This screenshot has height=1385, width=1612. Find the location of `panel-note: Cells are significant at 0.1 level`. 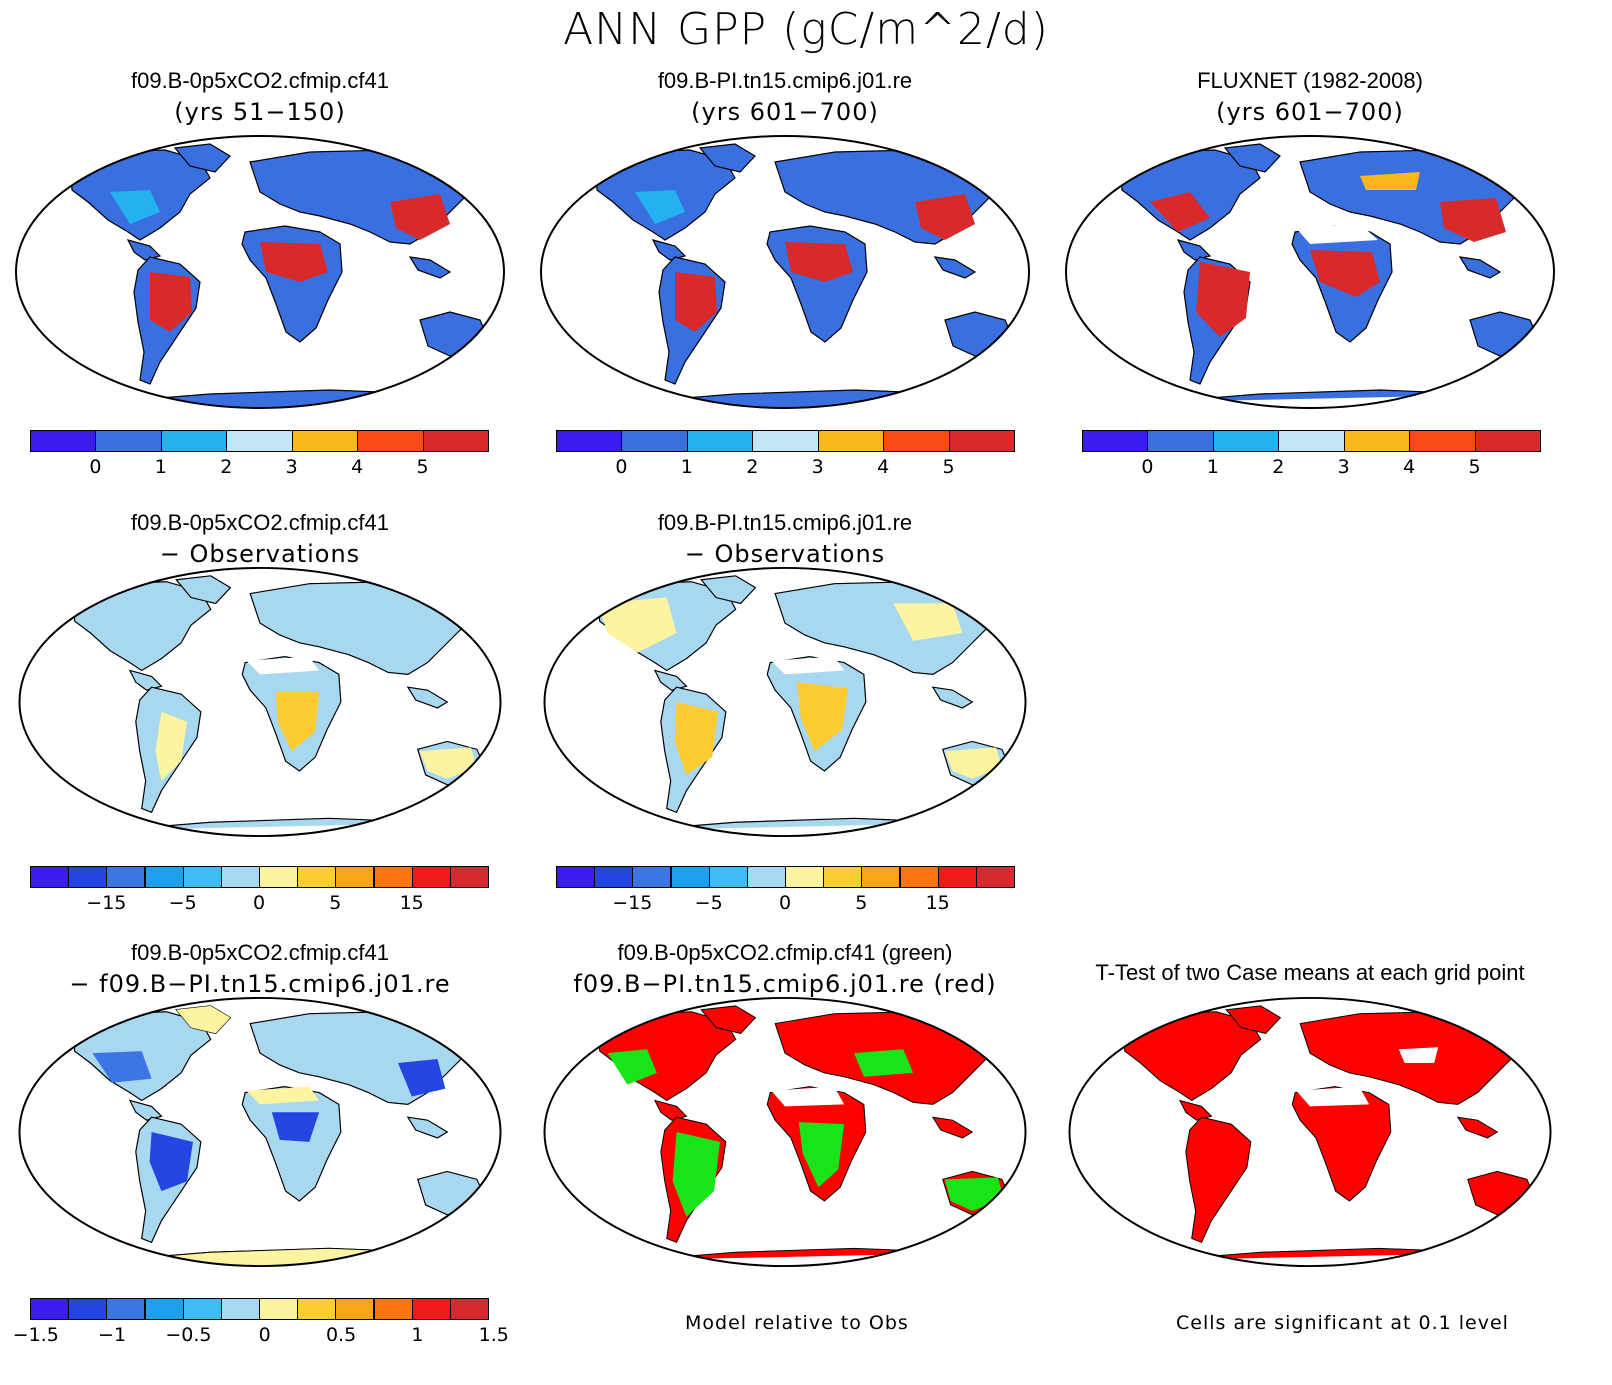

panel-note: Cells are significant at 0.1 level is located at coordinates (1342, 1323).